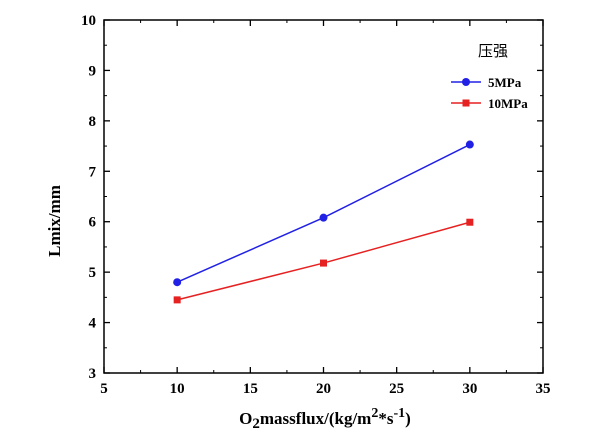  I want to click on legend: 压强 5MPa 10MPa, so click(489, 76).